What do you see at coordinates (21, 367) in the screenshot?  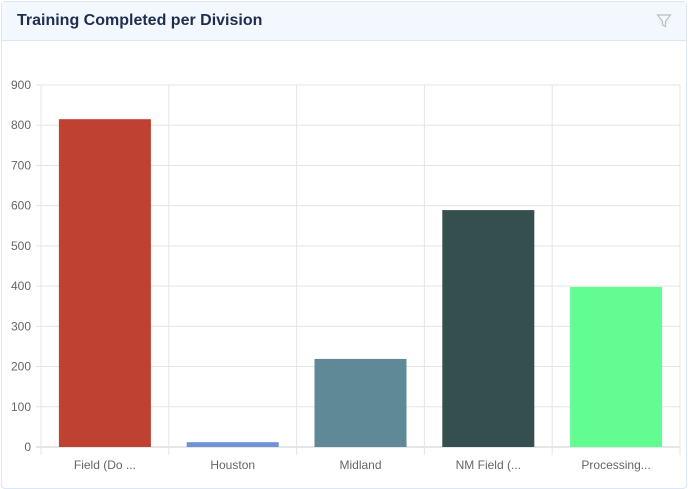 I see `y-tick-label: 200` at bounding box center [21, 367].